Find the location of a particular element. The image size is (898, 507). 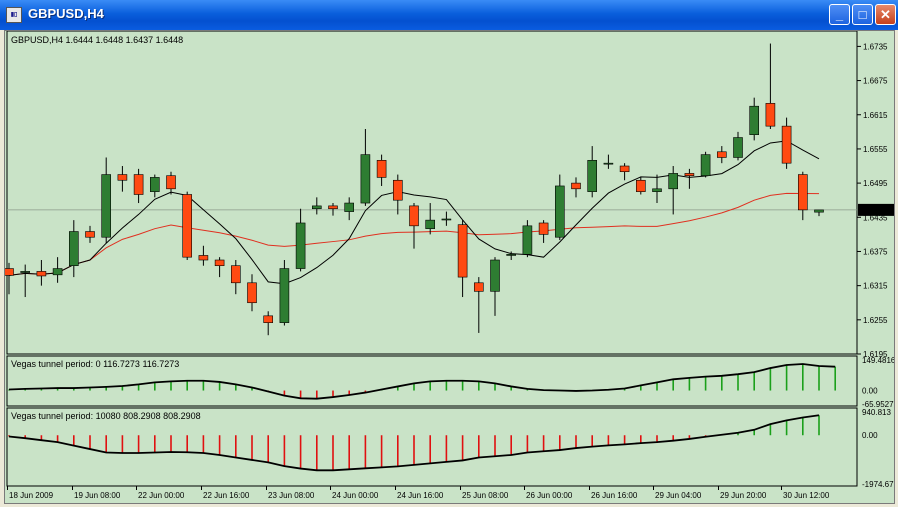

close-icon: ✕ is located at coordinates (885, 14).